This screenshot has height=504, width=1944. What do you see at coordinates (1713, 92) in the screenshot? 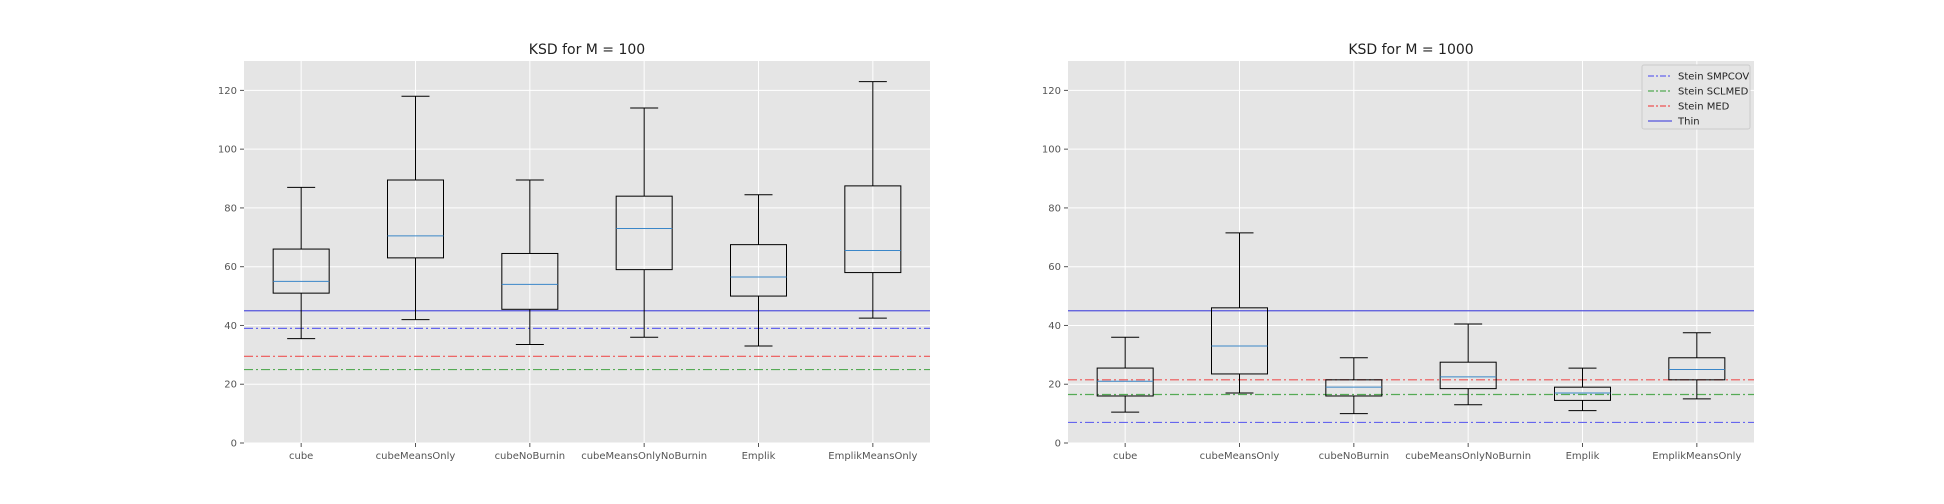
I see `legend-label: Stein SCLMED` at bounding box center [1713, 92].